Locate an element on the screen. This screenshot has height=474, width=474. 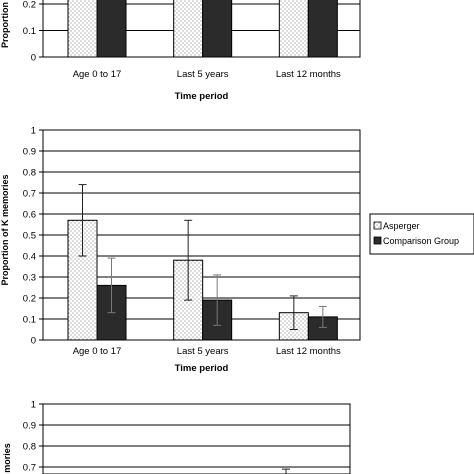
legend-label: Comparison Group is located at coordinates (421, 241).